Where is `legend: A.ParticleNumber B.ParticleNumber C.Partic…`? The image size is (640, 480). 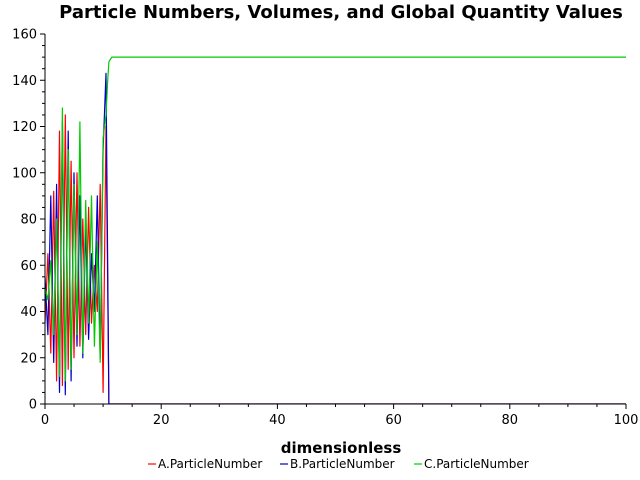 legend: A.ParticleNumber B.ParticleNumber C.Partic… is located at coordinates (338, 464).